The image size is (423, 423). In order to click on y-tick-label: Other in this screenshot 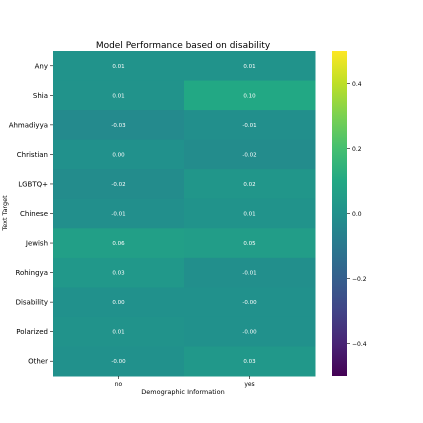, I will do `click(38, 362)`.